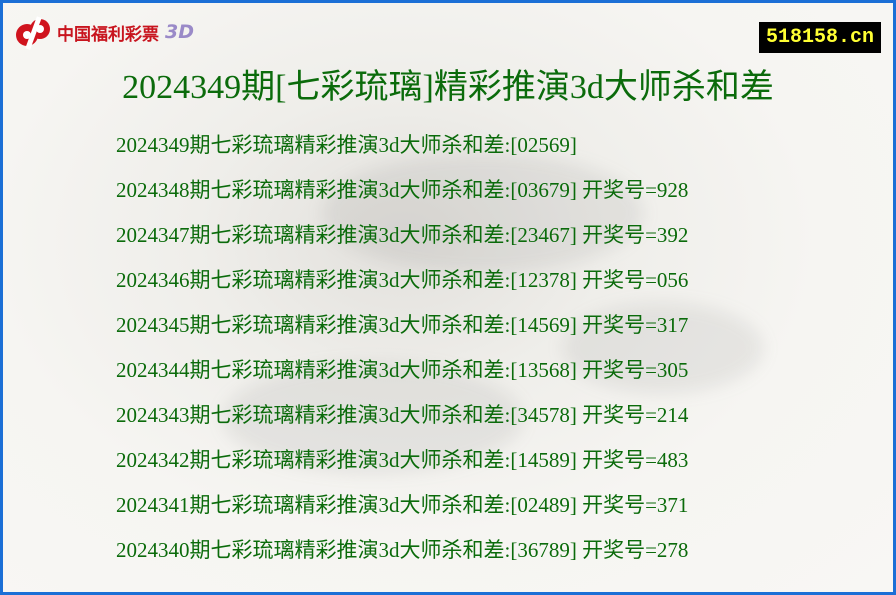 Image resolution: width=896 pixels, height=595 pixels. I want to click on lottery-logo: 中国福利彩票 3D, so click(103, 32).